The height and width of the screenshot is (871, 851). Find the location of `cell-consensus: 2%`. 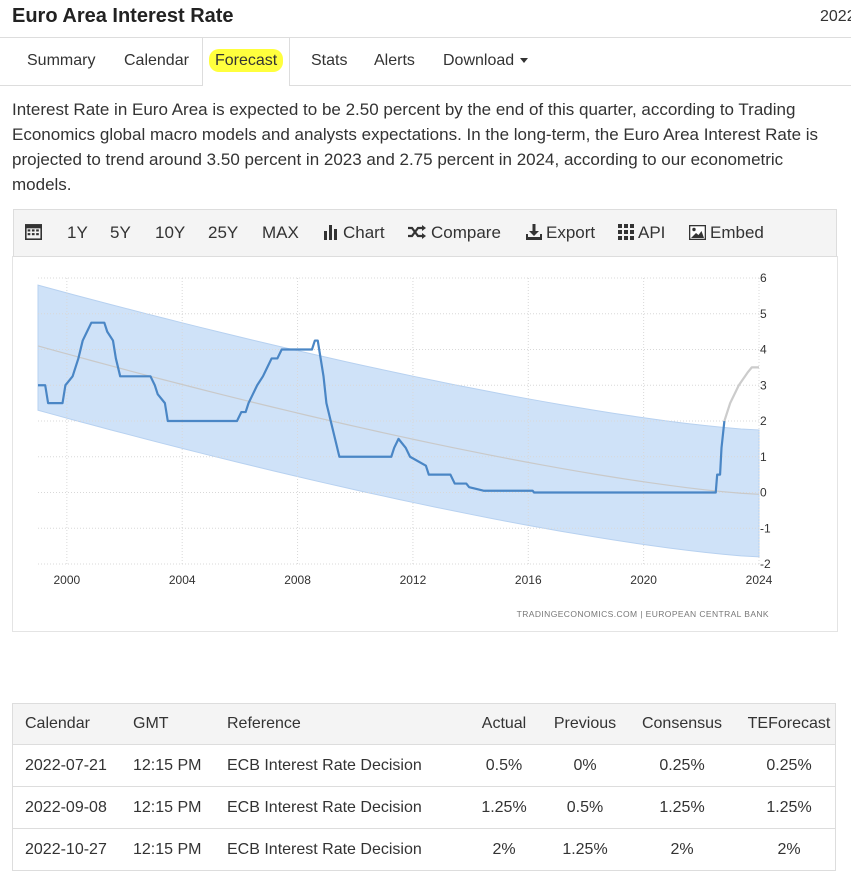

cell-consensus: 2% is located at coordinates (682, 849).